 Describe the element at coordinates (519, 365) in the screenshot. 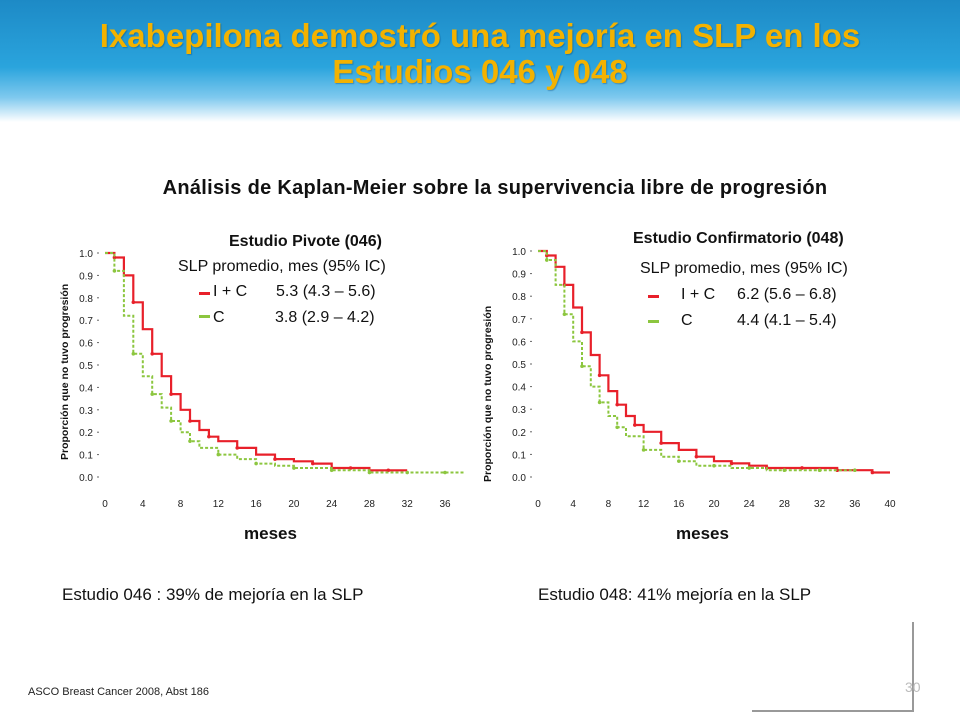

I see `chart-048-ytick-label: 0.5` at that location.